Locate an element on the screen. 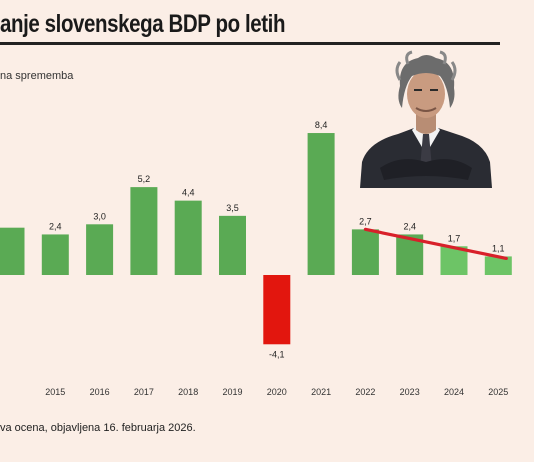 The width and height of the screenshot is (534, 462). value-label-2019: 3,5 is located at coordinates (232, 208).